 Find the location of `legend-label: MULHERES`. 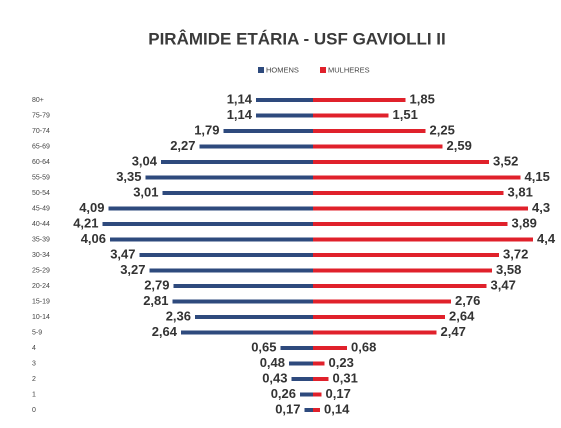

legend-label: MULHERES is located at coordinates (349, 69).